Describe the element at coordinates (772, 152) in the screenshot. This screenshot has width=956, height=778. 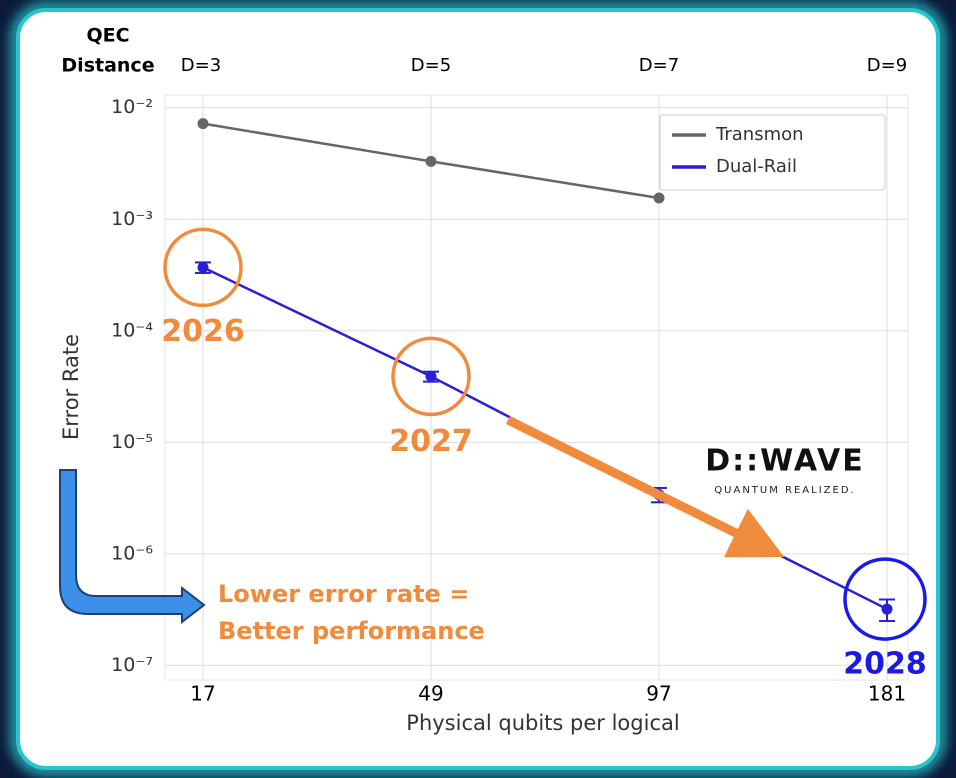
I see `legend-box` at that location.